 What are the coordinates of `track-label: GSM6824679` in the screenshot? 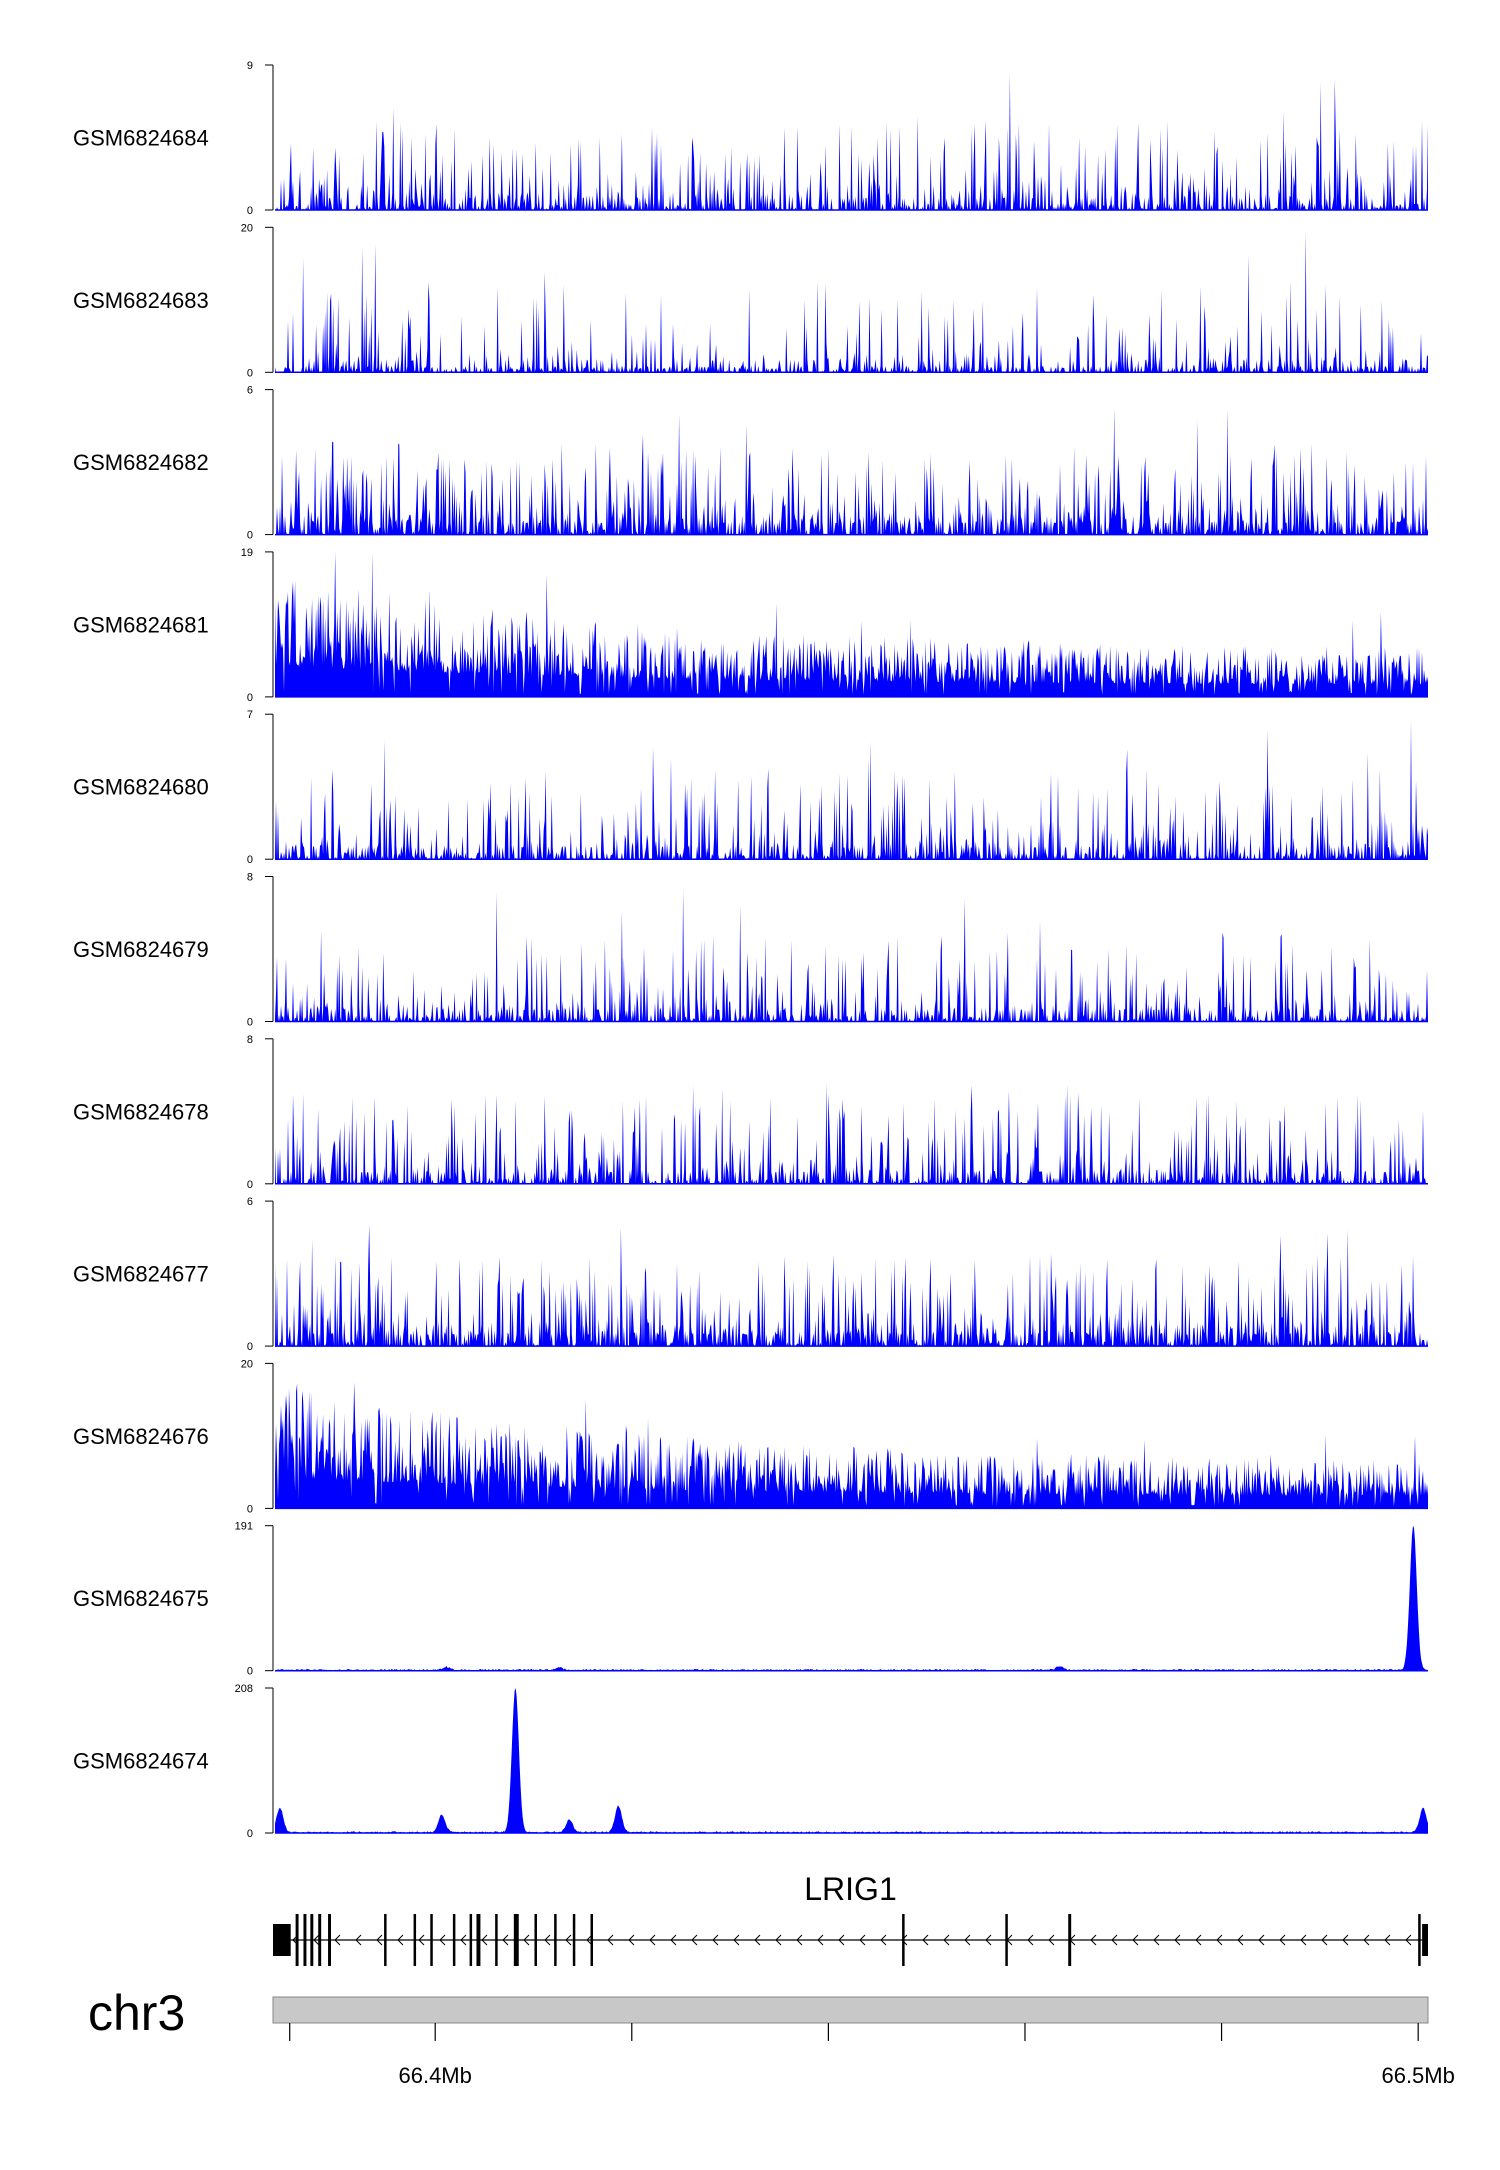 It's located at (141, 949).